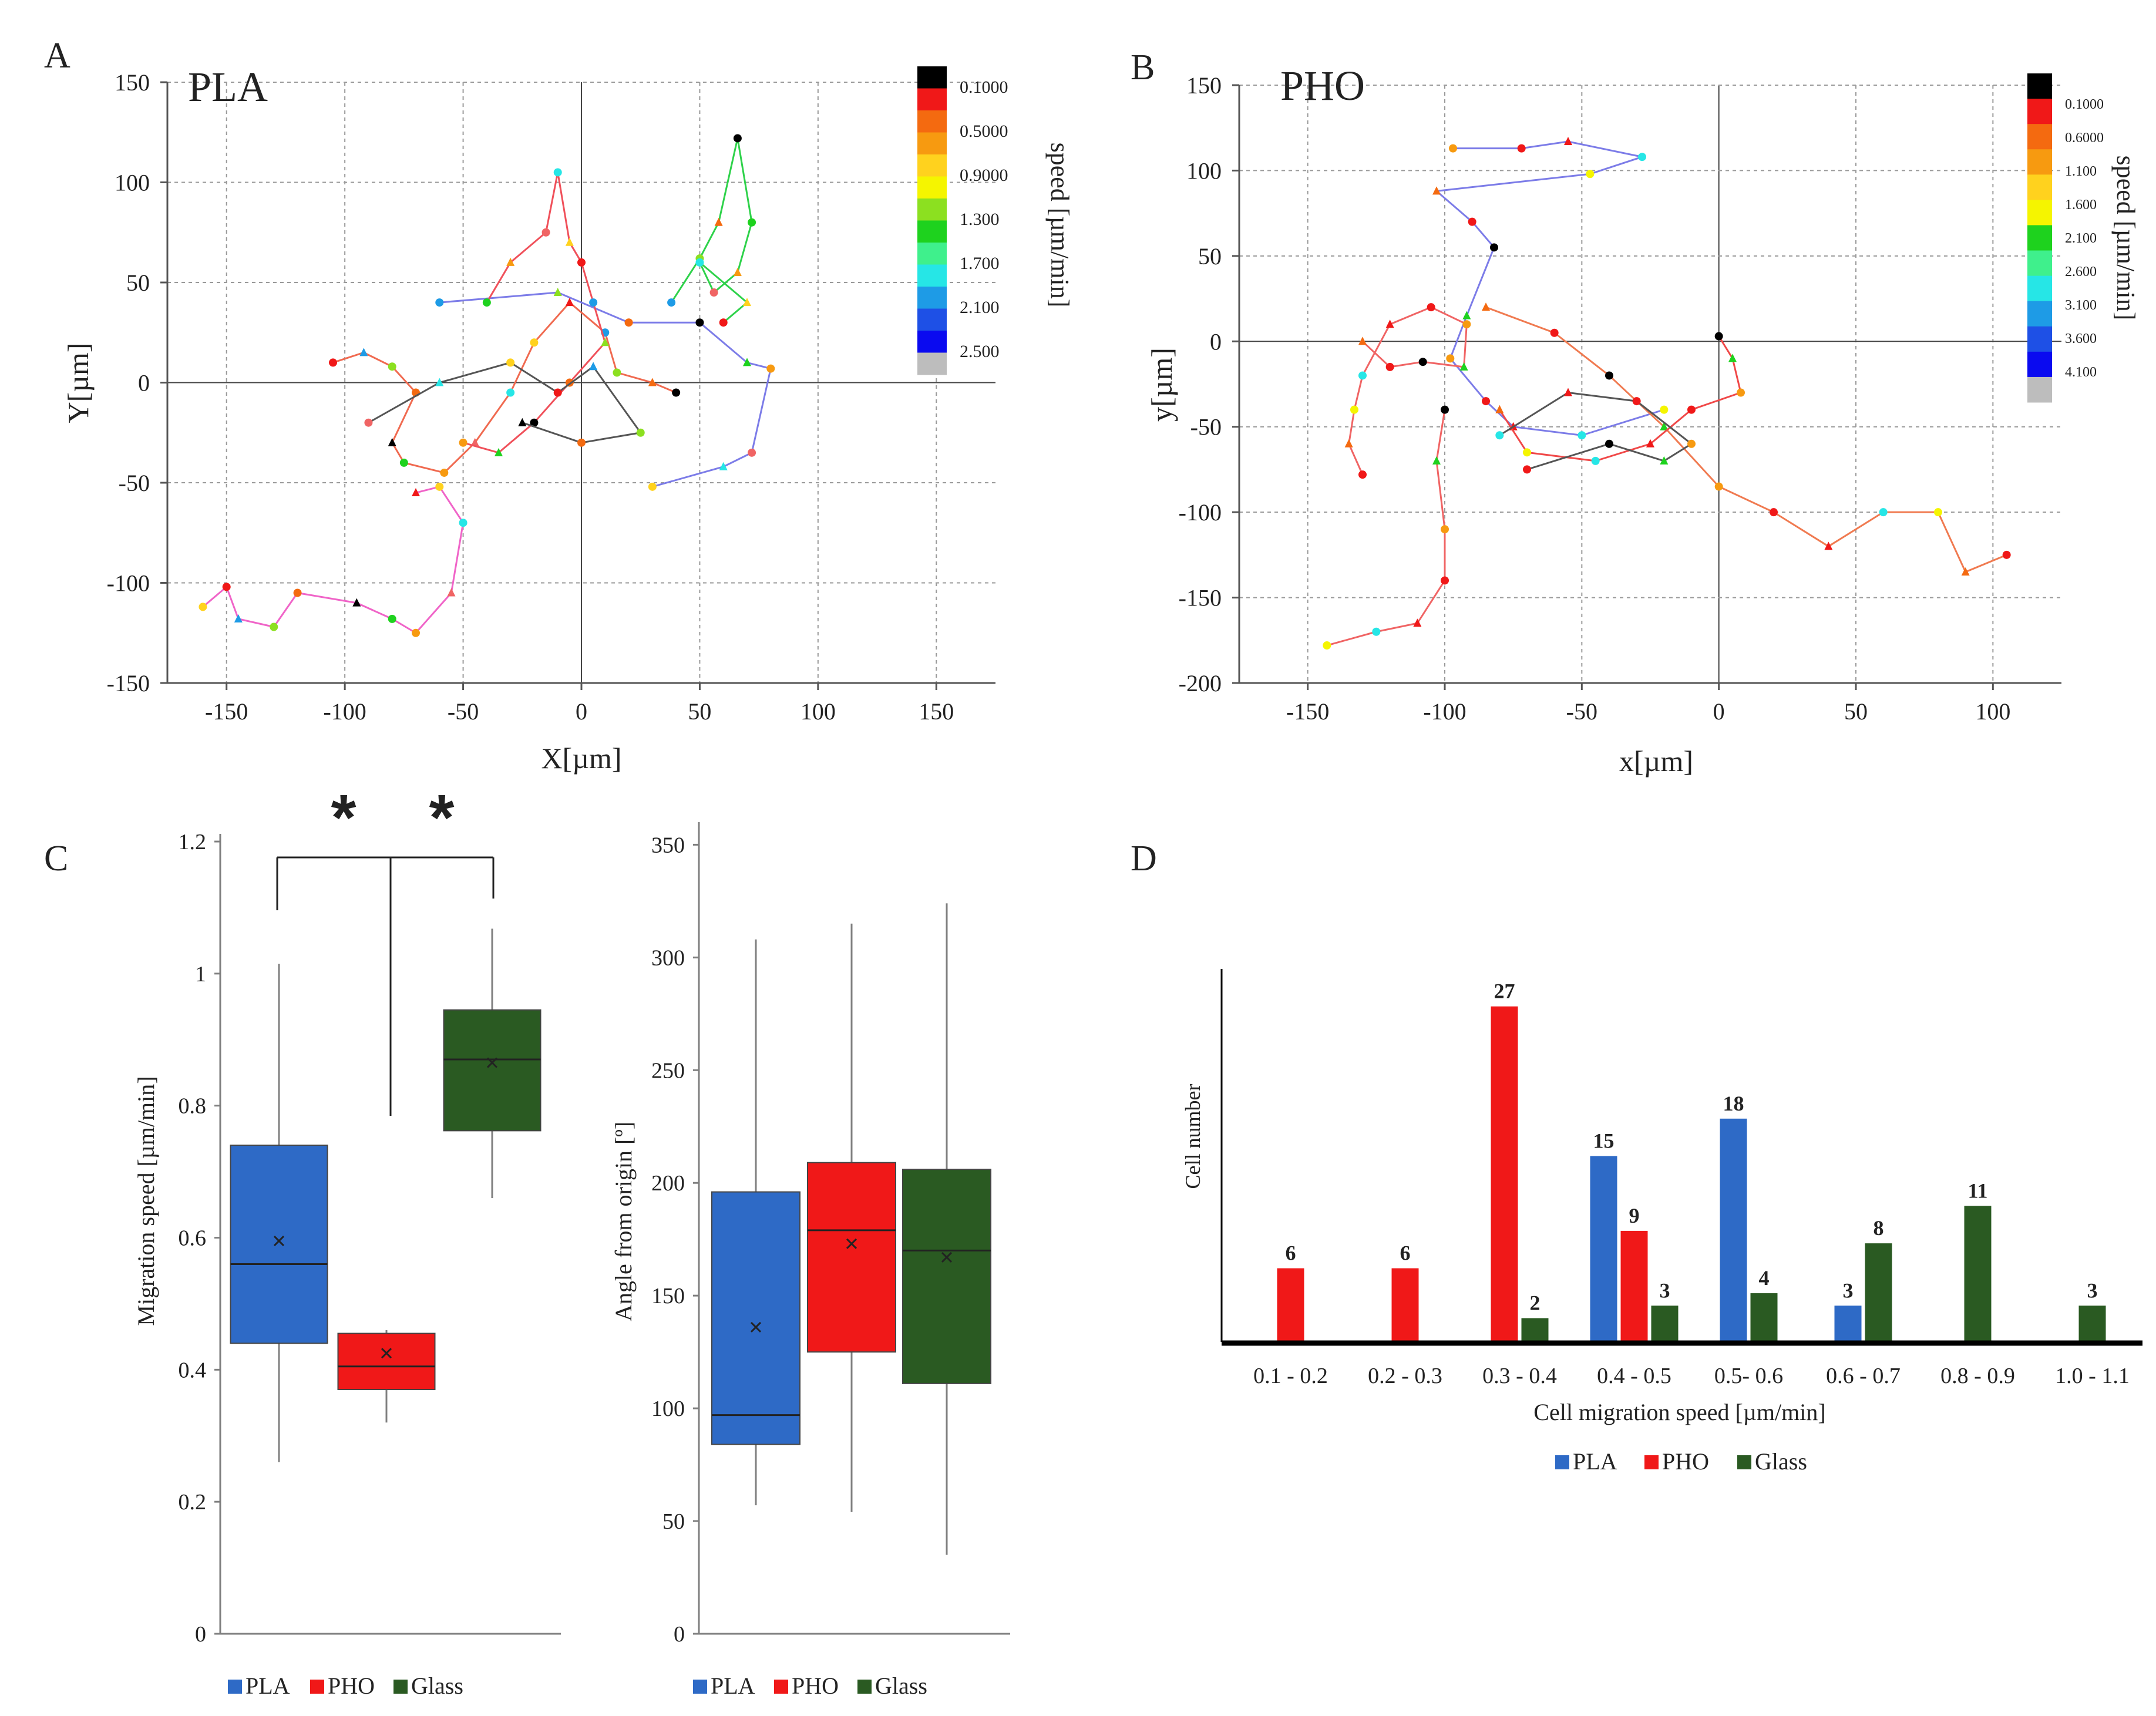  I want to click on legend-swatch-pho, so click(317, 1687).